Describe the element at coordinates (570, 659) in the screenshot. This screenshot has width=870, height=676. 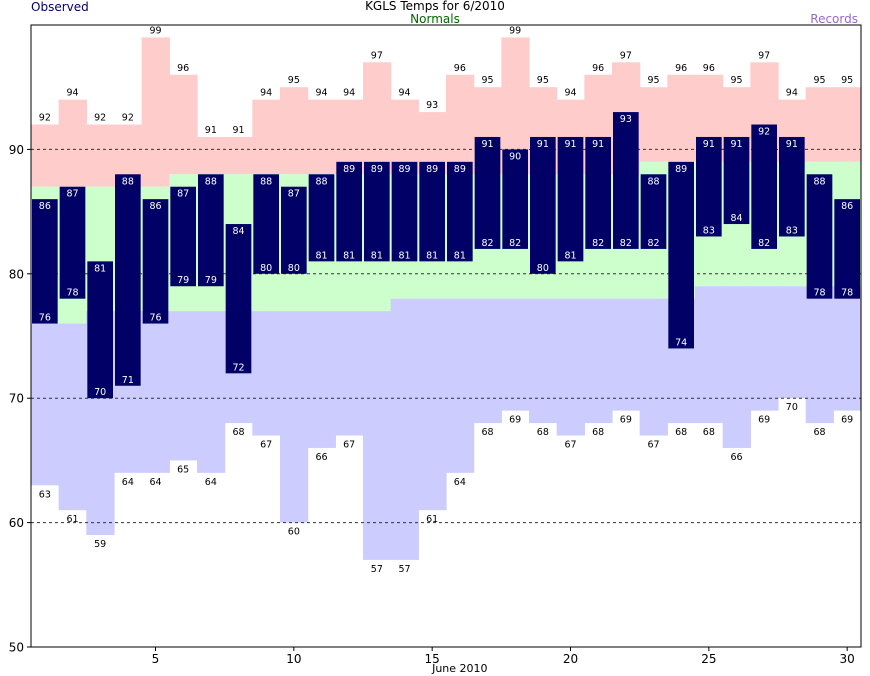
I see `x-tick-label: 20` at that location.